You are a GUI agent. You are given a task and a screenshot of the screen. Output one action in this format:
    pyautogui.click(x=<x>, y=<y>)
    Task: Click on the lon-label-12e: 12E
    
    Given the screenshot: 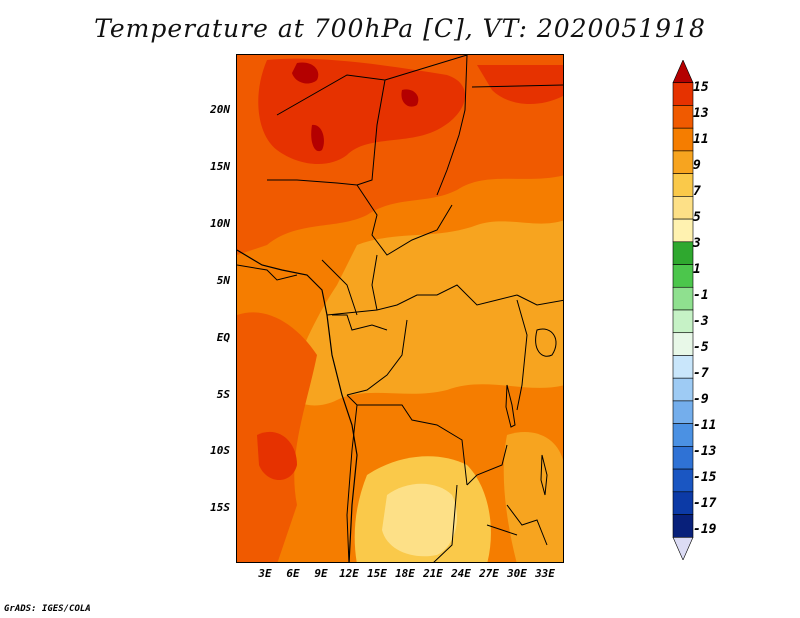 What is the action you would take?
    pyautogui.click(x=349, y=573)
    